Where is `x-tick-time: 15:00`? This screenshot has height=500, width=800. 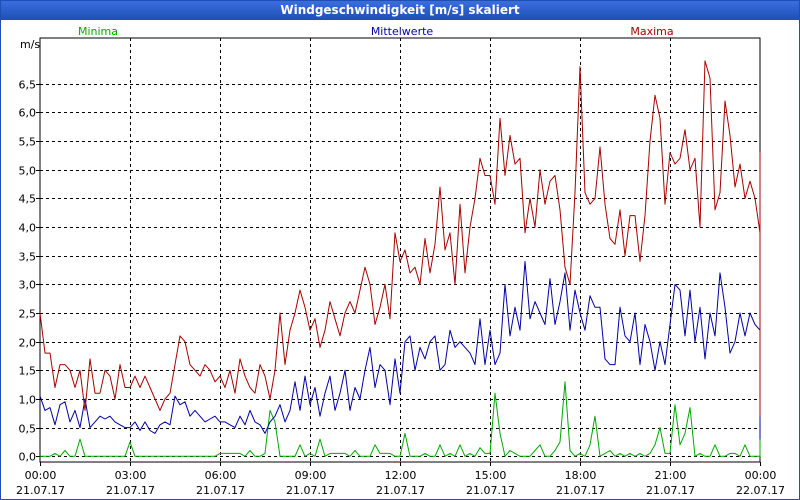
x-tick-time: 15:00 is located at coordinates (491, 475).